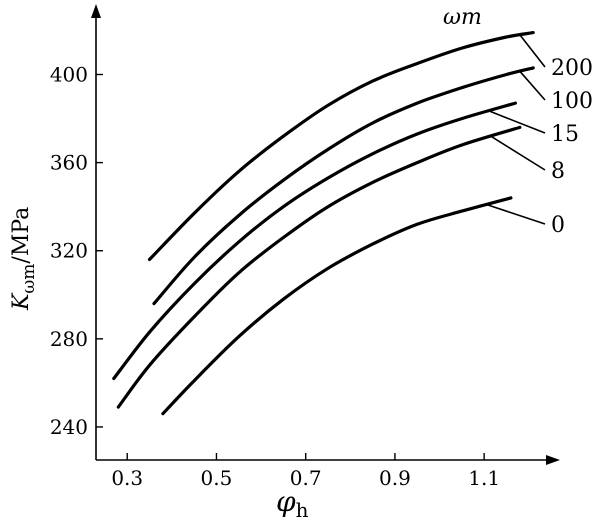  What do you see at coordinates (306, 478) in the screenshot?
I see `x-tick-label: 0.7` at bounding box center [306, 478].